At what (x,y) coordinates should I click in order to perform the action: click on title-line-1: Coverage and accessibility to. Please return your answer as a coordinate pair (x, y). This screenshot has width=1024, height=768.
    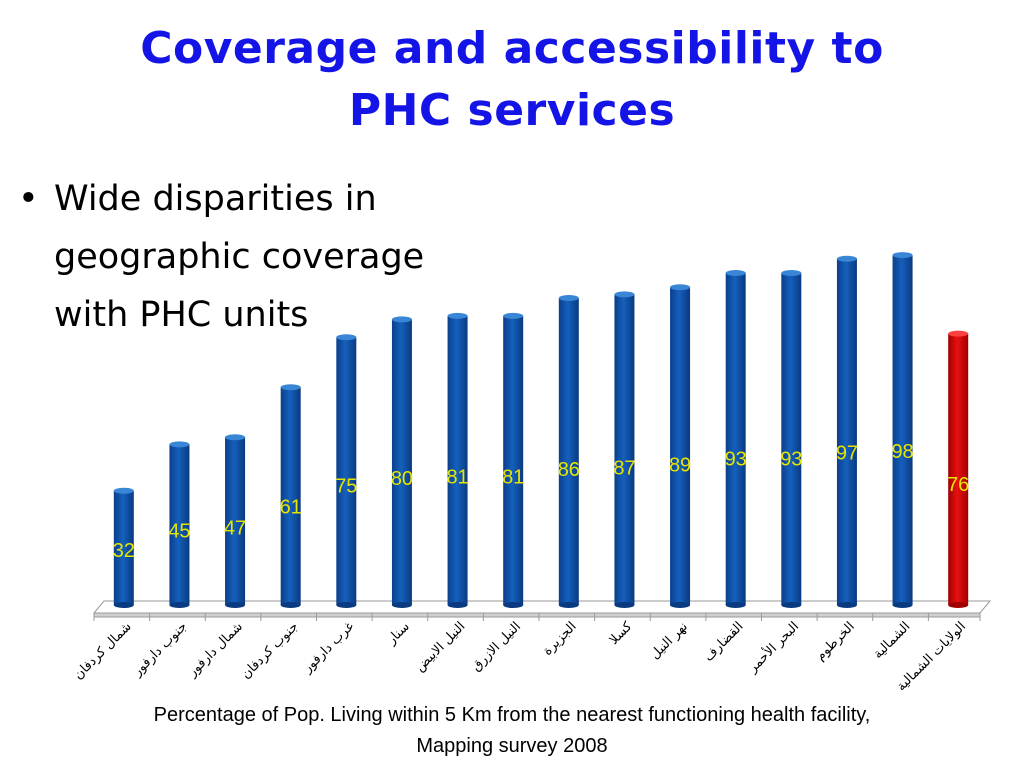
    Looking at the image, I should click on (512, 48).